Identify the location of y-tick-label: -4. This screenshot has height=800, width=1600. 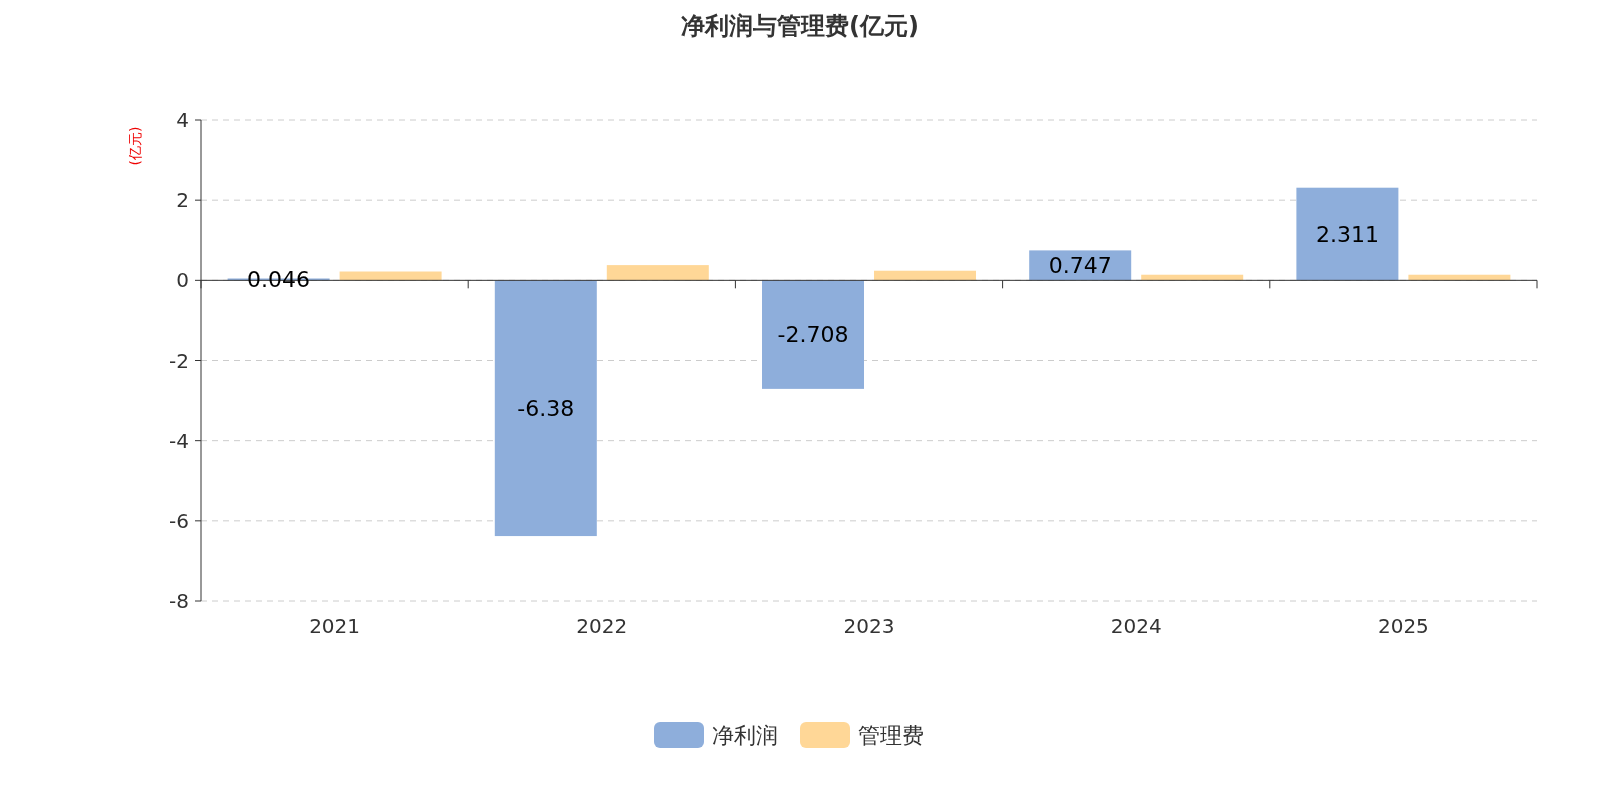
(179, 440).